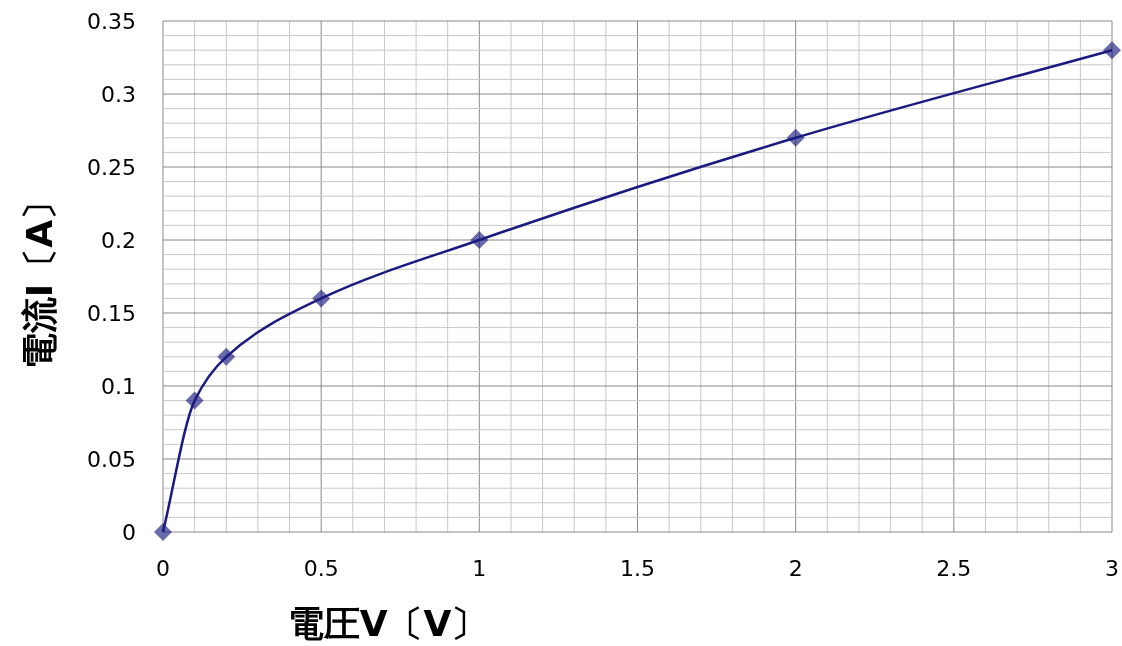 The image size is (1122, 646). What do you see at coordinates (795, 568) in the screenshot?
I see `x-tick-label: 2` at bounding box center [795, 568].